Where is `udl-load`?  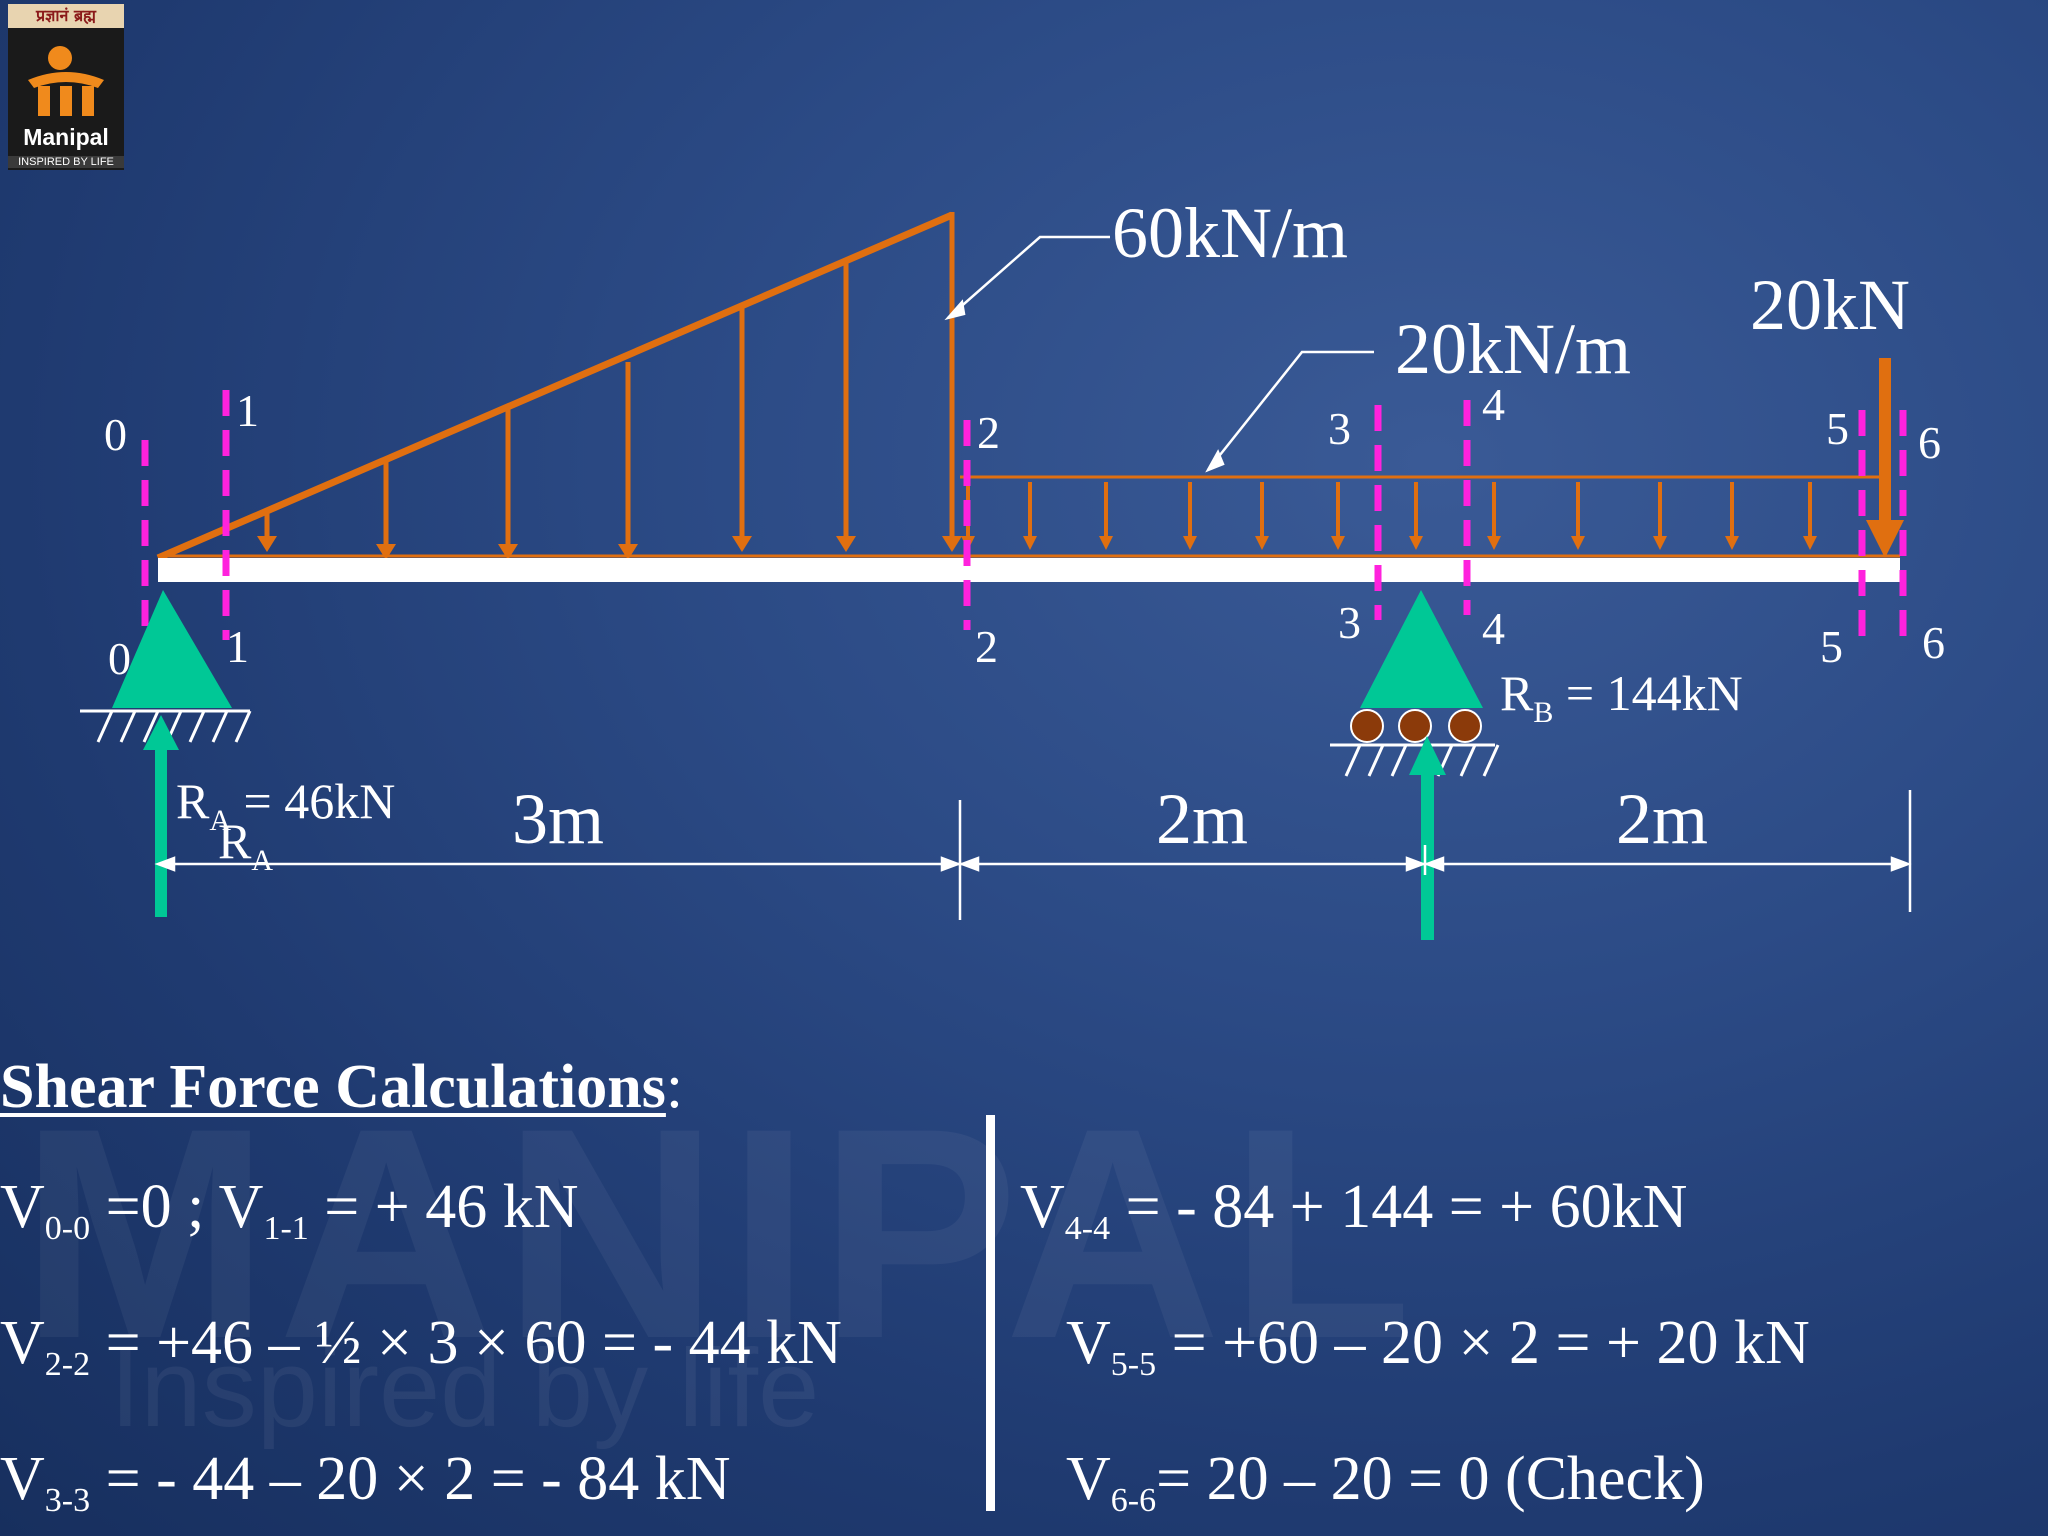 udl-load is located at coordinates (1422, 512).